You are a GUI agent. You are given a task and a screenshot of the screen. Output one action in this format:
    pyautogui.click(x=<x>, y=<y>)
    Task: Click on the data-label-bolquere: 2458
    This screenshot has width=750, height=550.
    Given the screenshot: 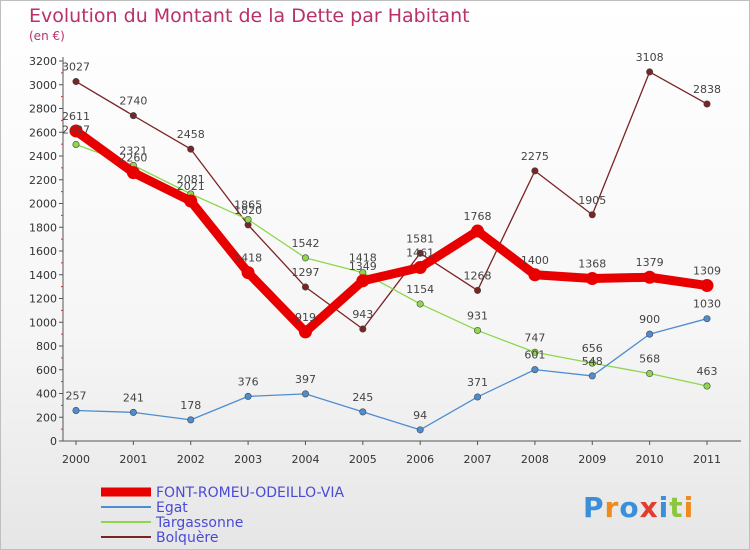 What is the action you would take?
    pyautogui.click(x=191, y=134)
    